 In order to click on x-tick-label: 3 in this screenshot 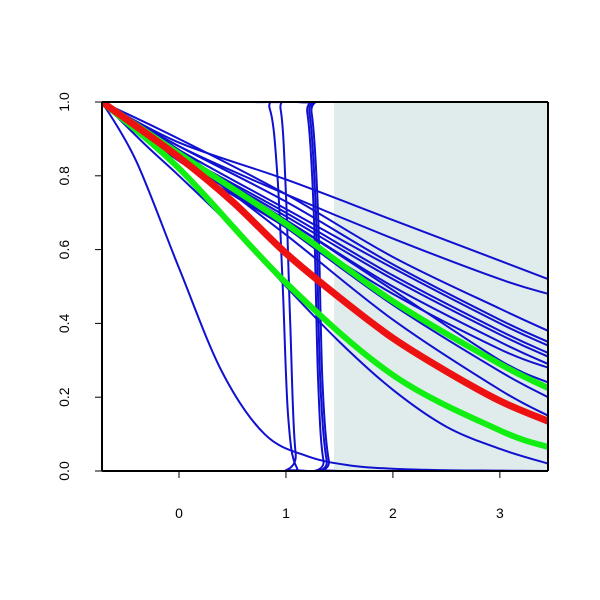, I will do `click(500, 513)`.